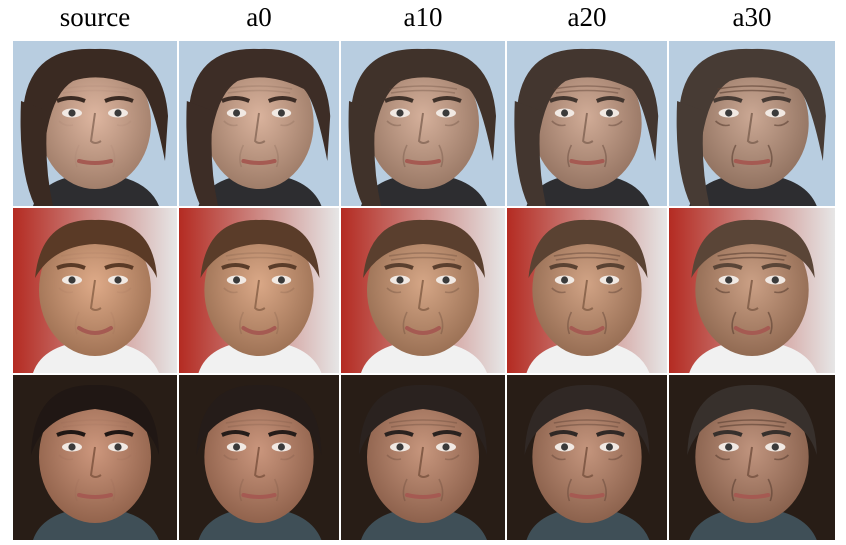 This screenshot has width=846, height=545. What do you see at coordinates (95, 457) in the screenshot?
I see `face-image-r3-source` at bounding box center [95, 457].